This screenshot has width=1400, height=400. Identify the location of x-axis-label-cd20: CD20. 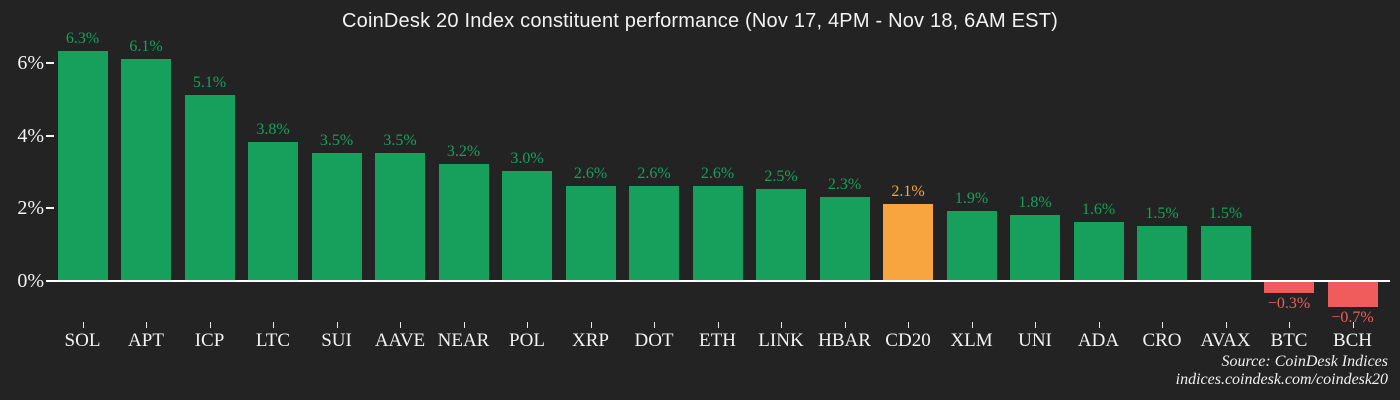
(908, 340).